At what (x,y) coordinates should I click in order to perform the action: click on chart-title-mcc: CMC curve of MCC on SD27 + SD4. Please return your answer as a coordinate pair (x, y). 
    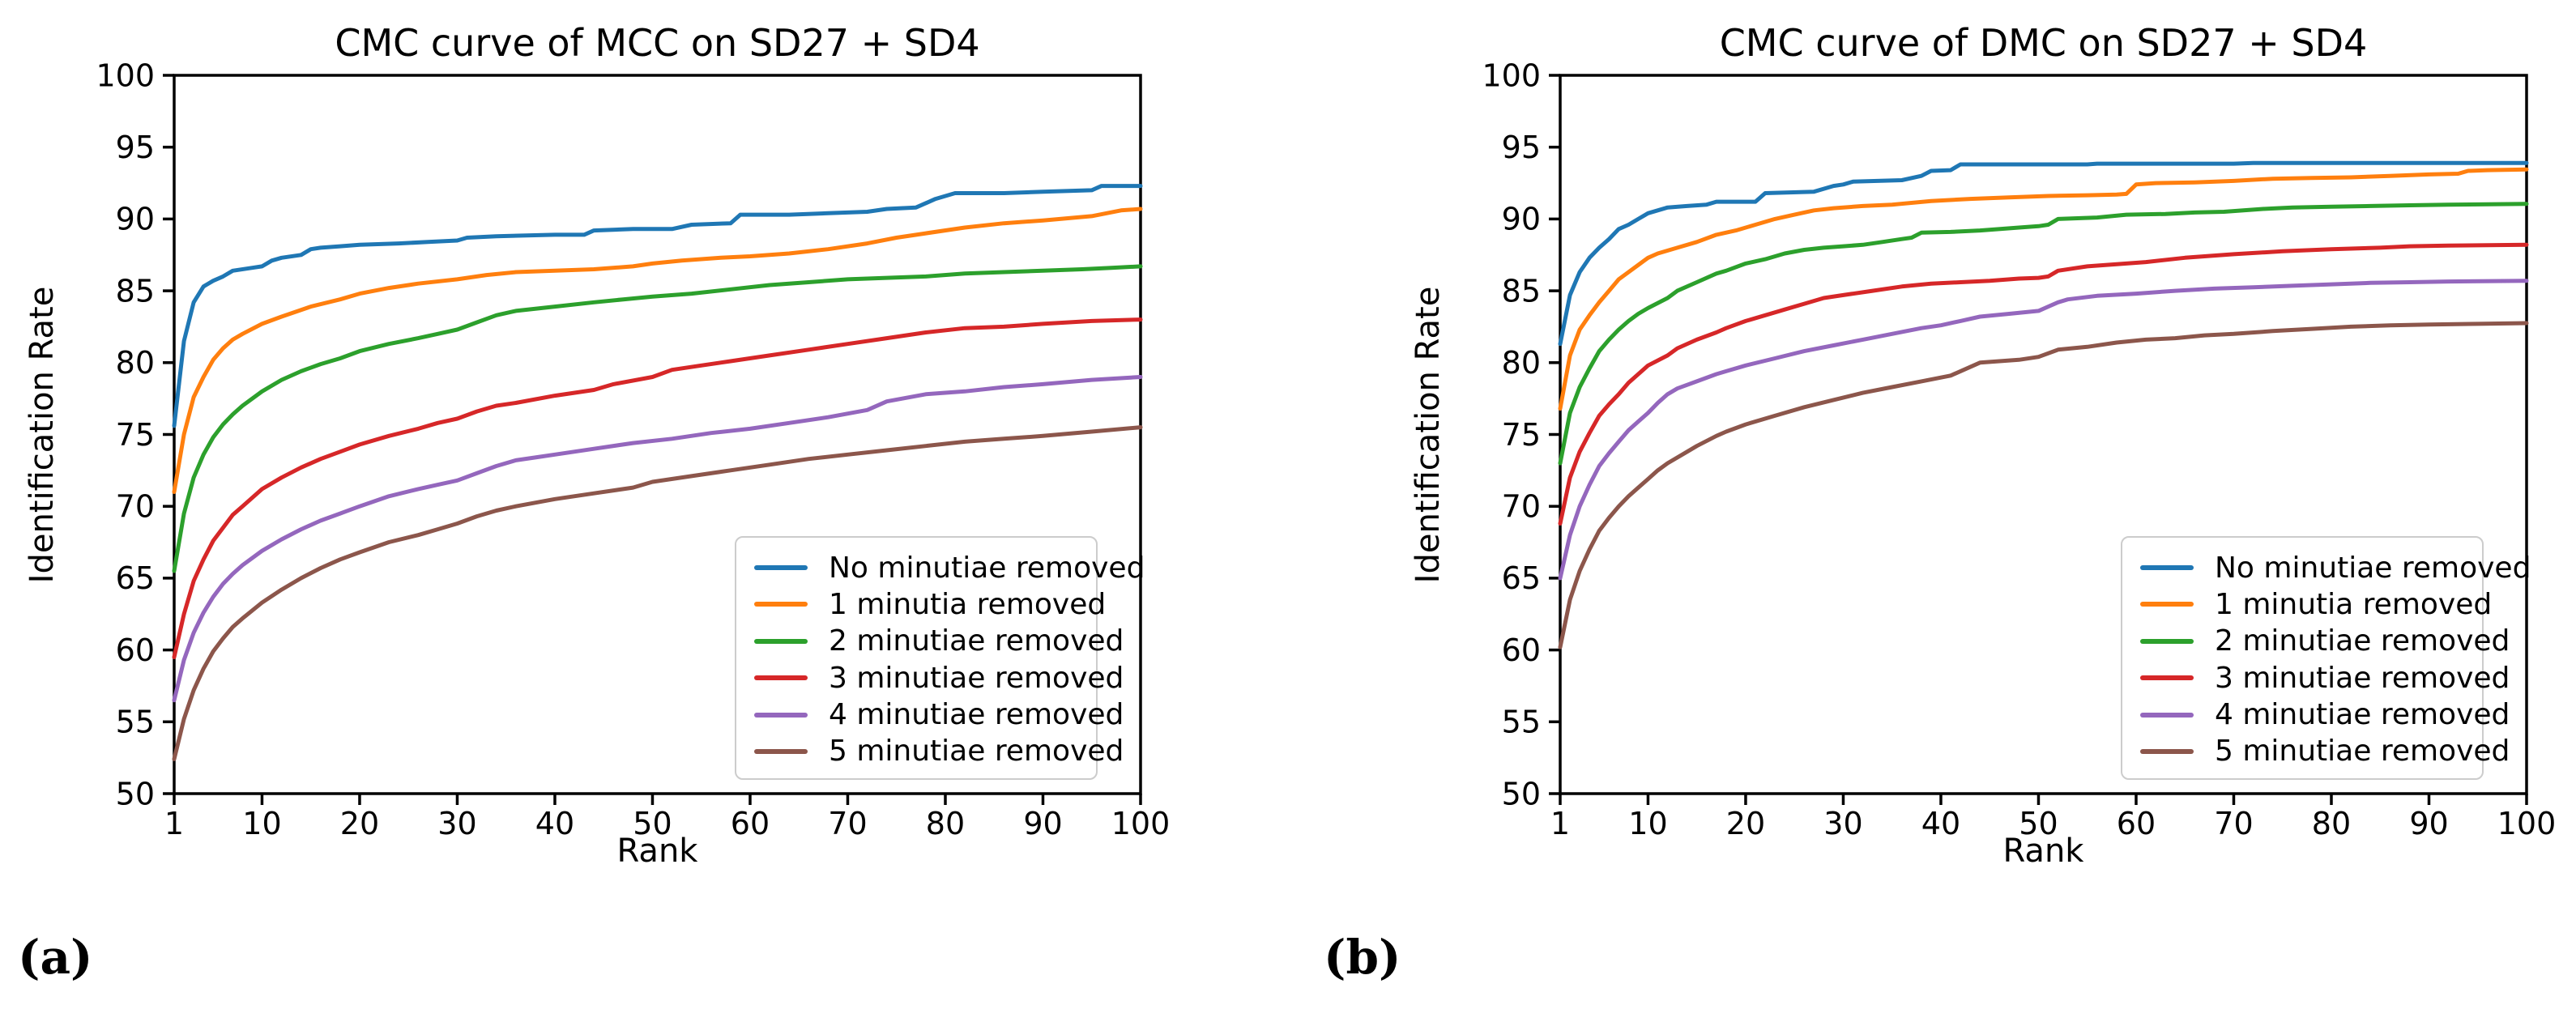
    Looking at the image, I should click on (657, 43).